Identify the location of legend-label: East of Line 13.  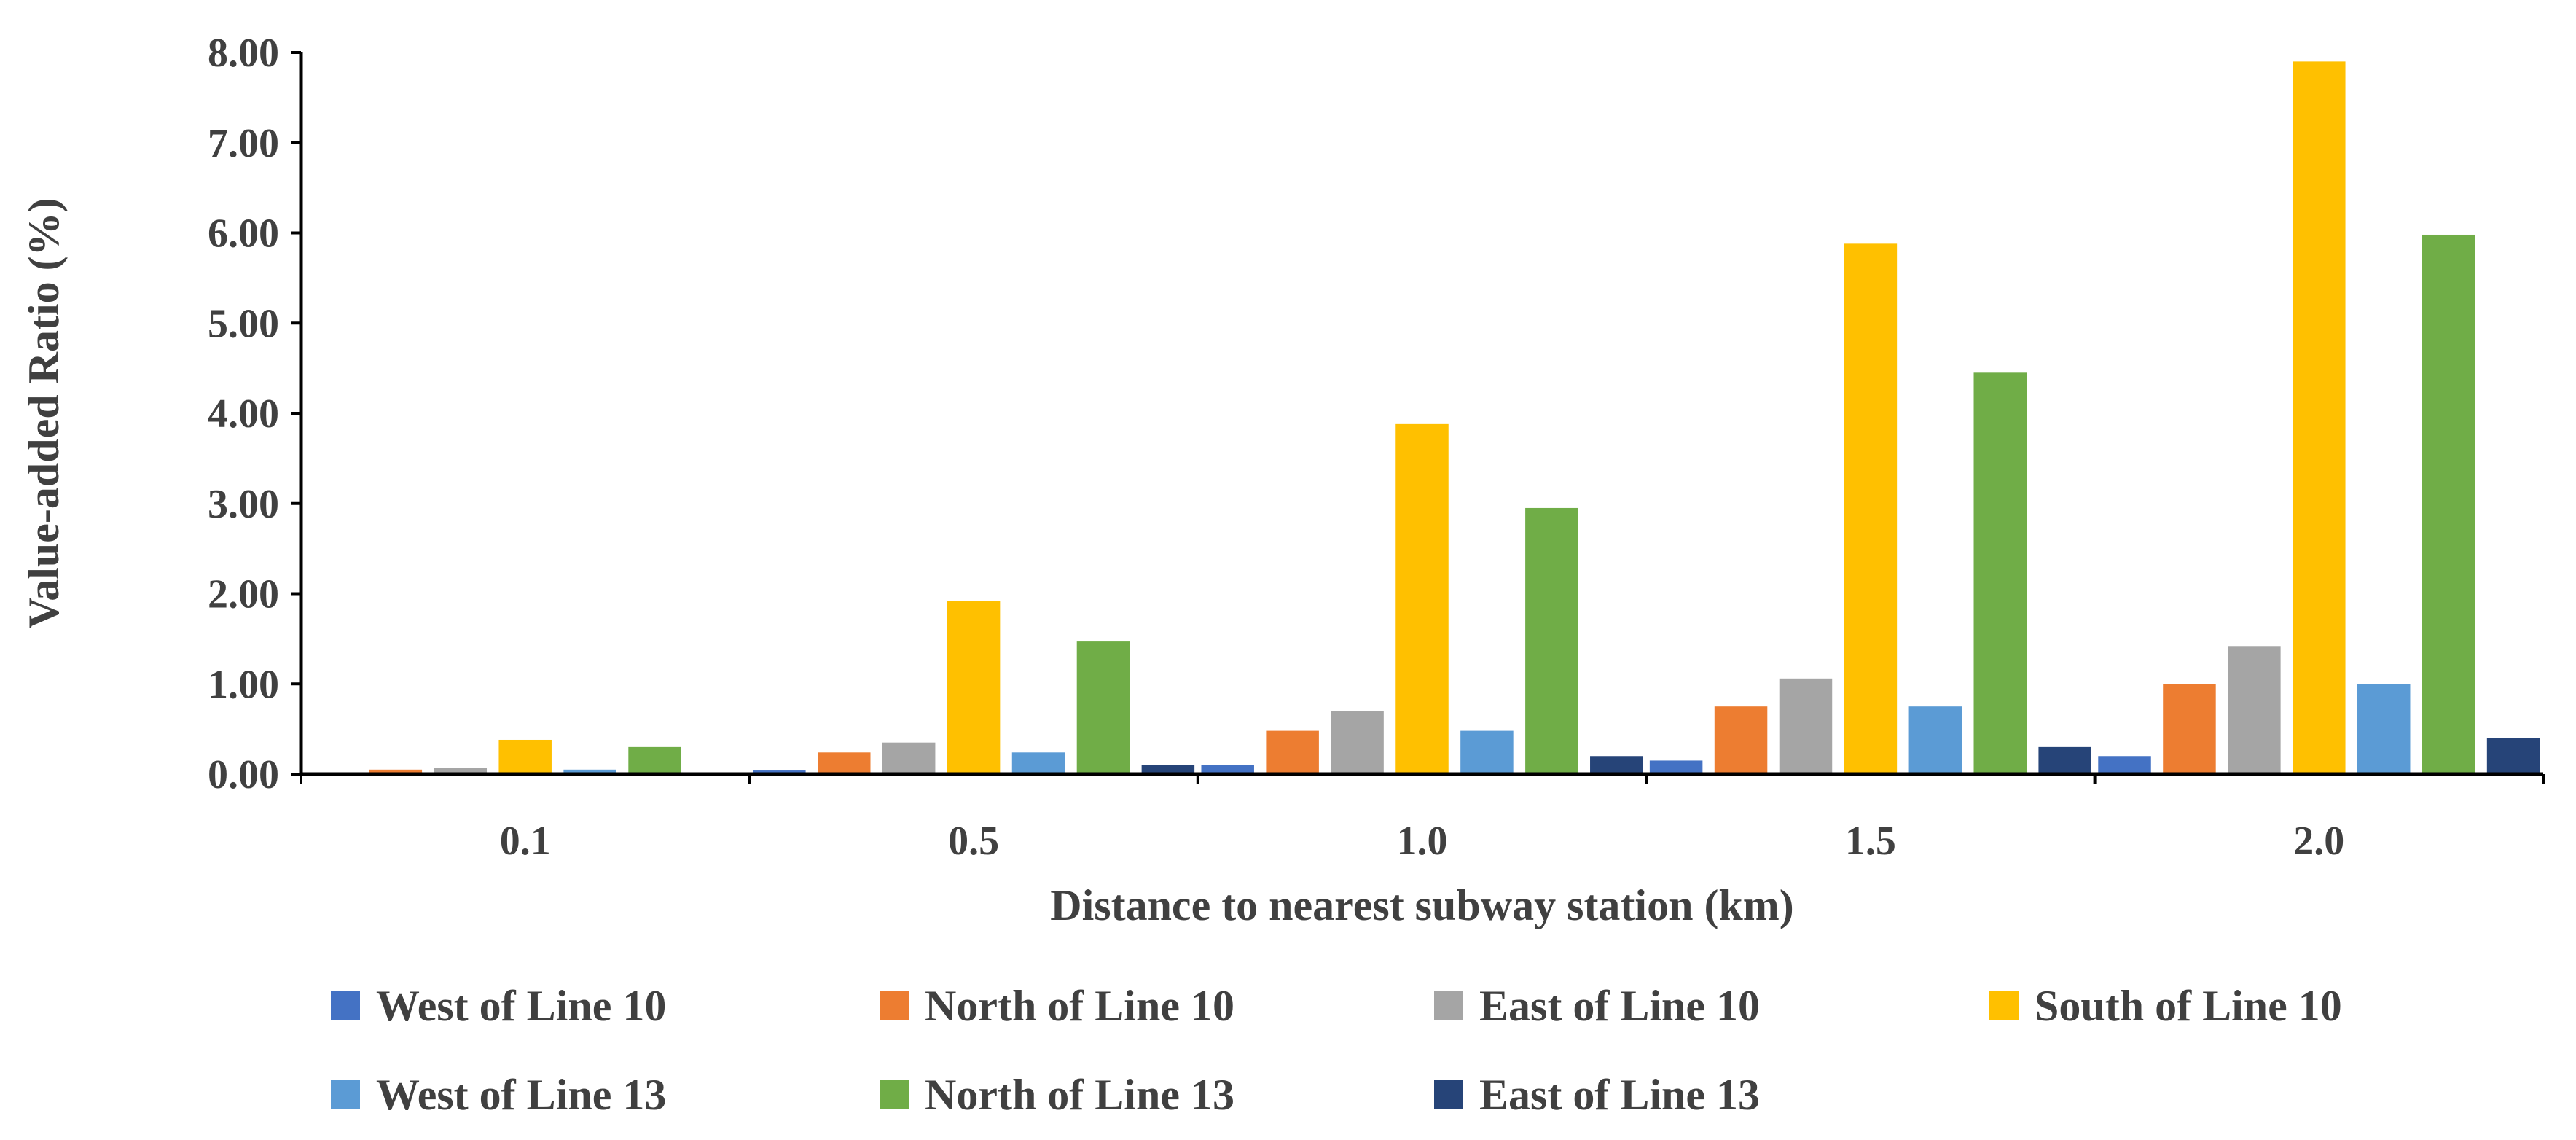
(1619, 1095).